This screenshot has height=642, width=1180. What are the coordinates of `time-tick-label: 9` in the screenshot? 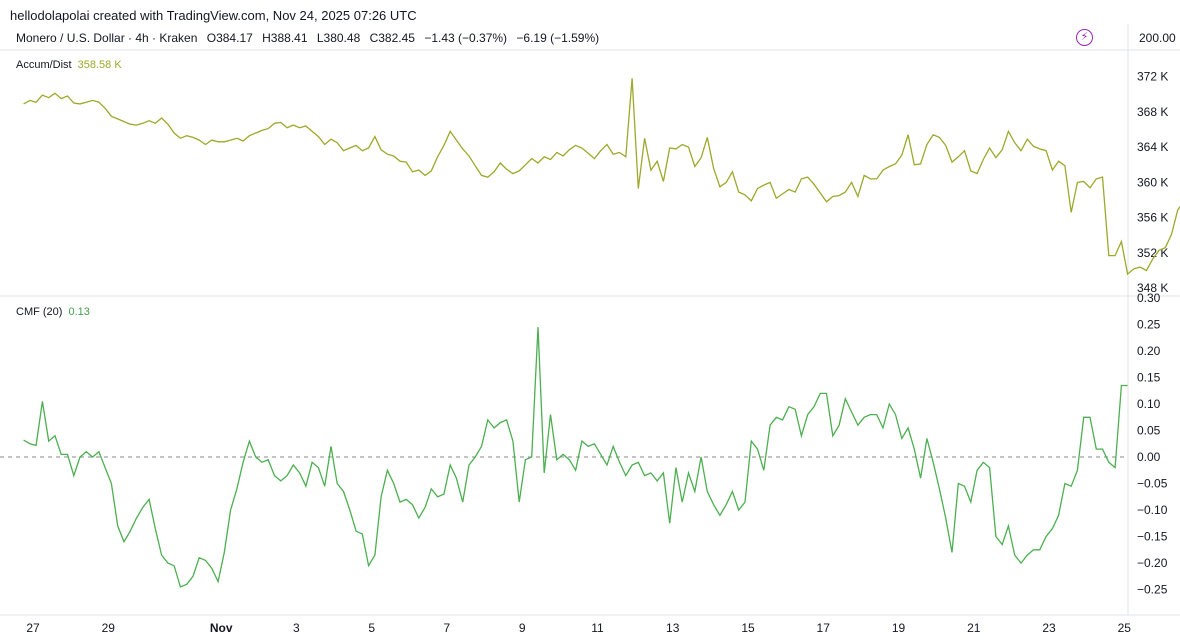 It's located at (522, 628).